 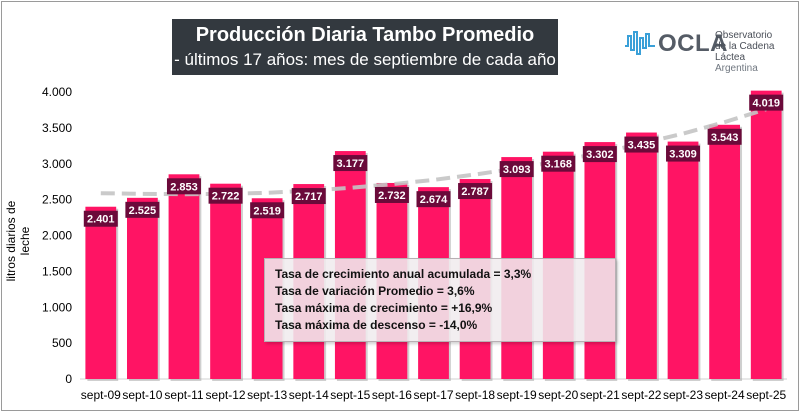 I want to click on data-label: 2.722, so click(x=226, y=197).